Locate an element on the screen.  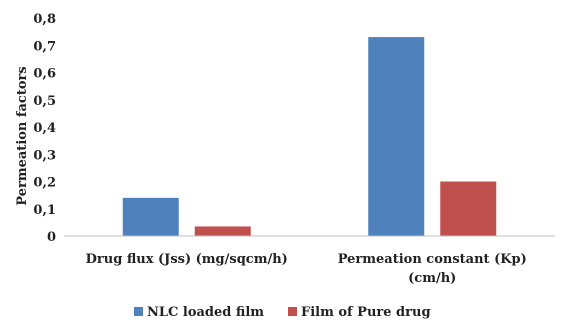
x-category-label: Drug flux (Jss) (mg/sqcm/h) is located at coordinates (187, 259).